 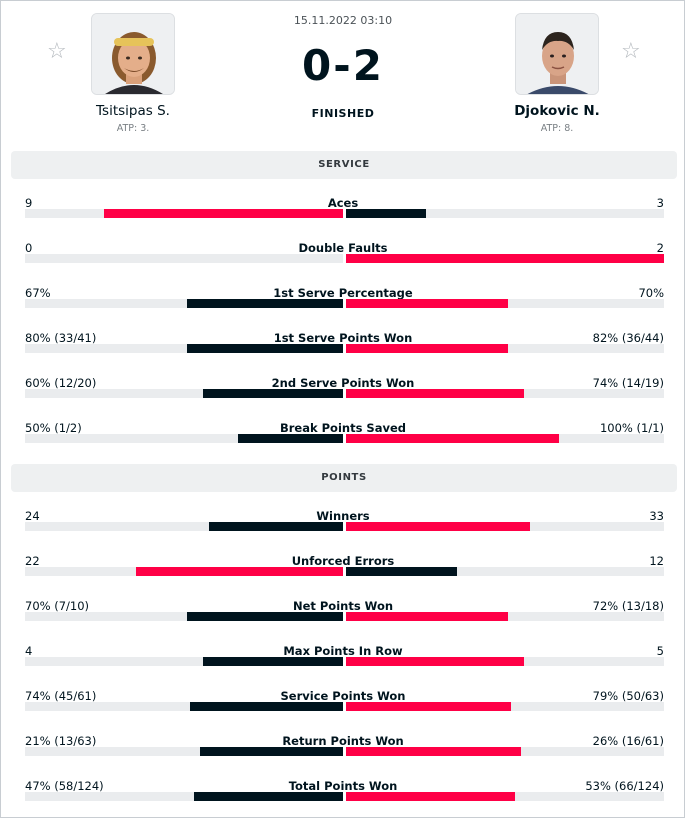 What do you see at coordinates (343, 203) in the screenshot?
I see `stat-name: Aces` at bounding box center [343, 203].